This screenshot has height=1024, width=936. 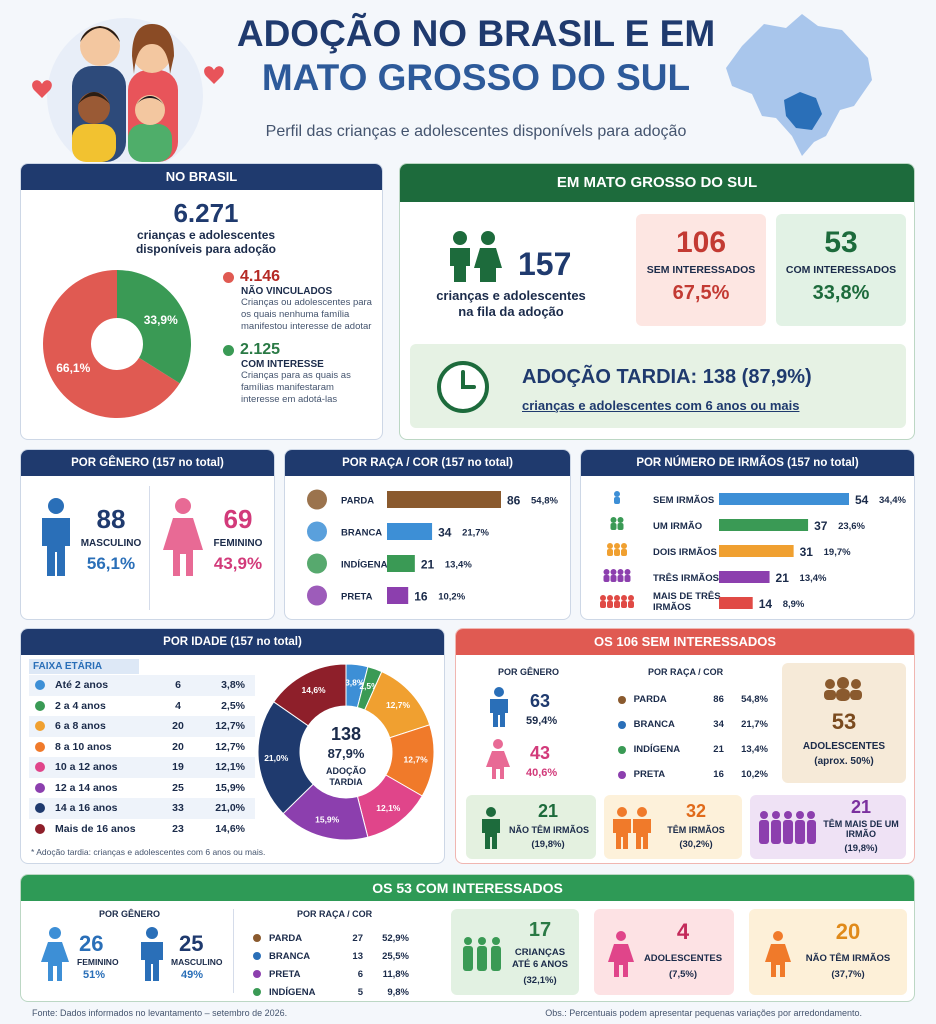 I want to click on raca-list-value: 34, so click(x=718, y=724).